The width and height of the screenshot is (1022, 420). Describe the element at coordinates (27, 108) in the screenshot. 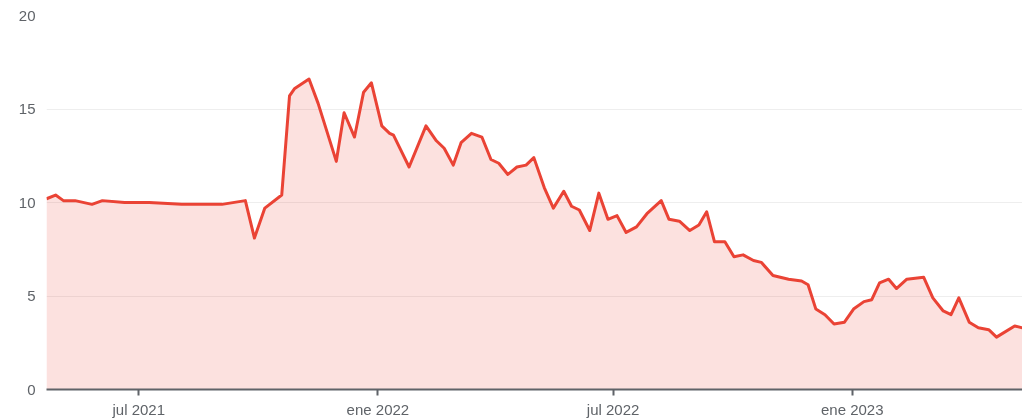

I see `y-tick-label: 15` at that location.